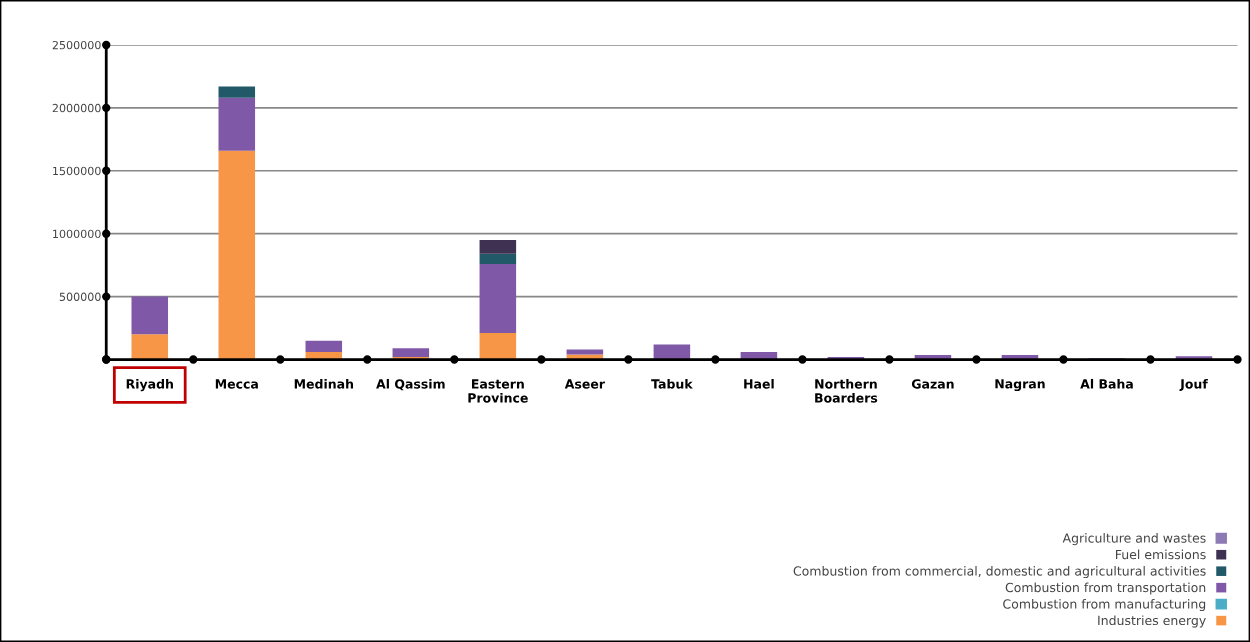 The image size is (1250, 642). What do you see at coordinates (77, 234) in the screenshot?
I see `y-tick-label: 1000000` at bounding box center [77, 234].